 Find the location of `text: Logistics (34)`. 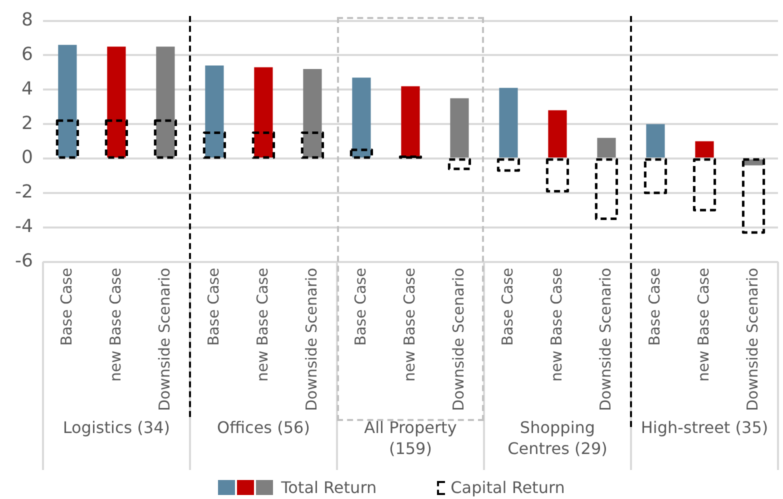

text: Logistics (34) is located at coordinates (116, 428).